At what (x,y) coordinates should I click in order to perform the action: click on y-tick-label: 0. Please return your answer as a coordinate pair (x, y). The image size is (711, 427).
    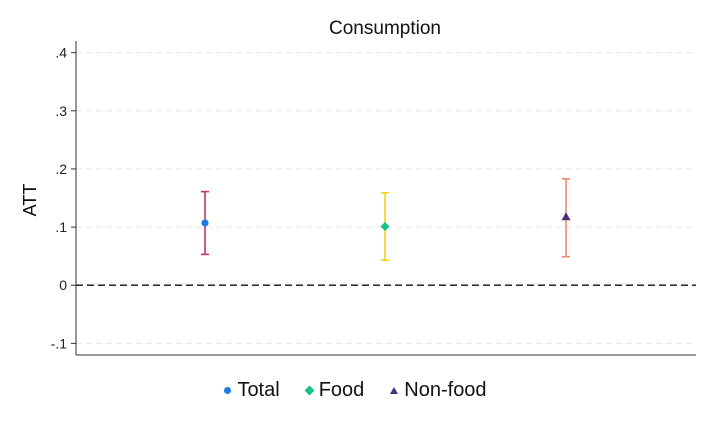
    Looking at the image, I should click on (63, 285).